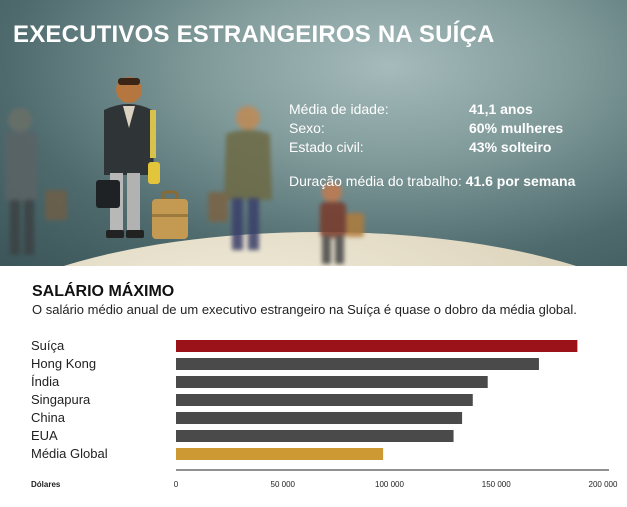 The height and width of the screenshot is (507, 627). What do you see at coordinates (496, 484) in the screenshot?
I see `tick-label: 150 000` at bounding box center [496, 484].